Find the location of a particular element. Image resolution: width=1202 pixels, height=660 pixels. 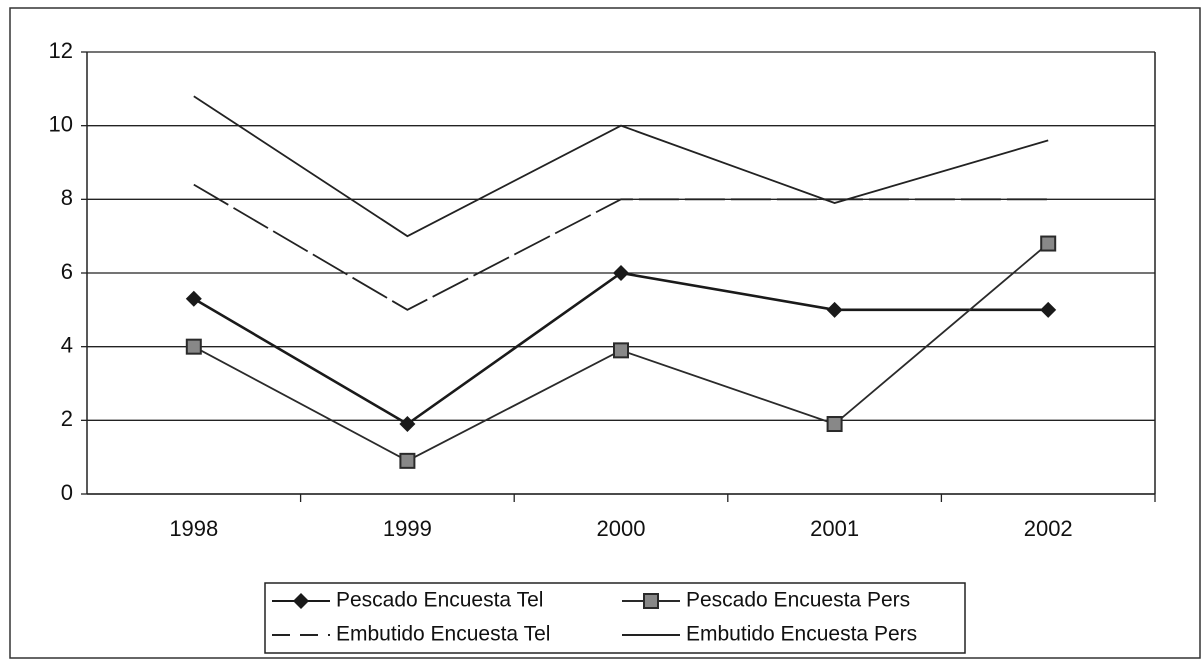

x-tick-label: 1999 is located at coordinates (407, 528).